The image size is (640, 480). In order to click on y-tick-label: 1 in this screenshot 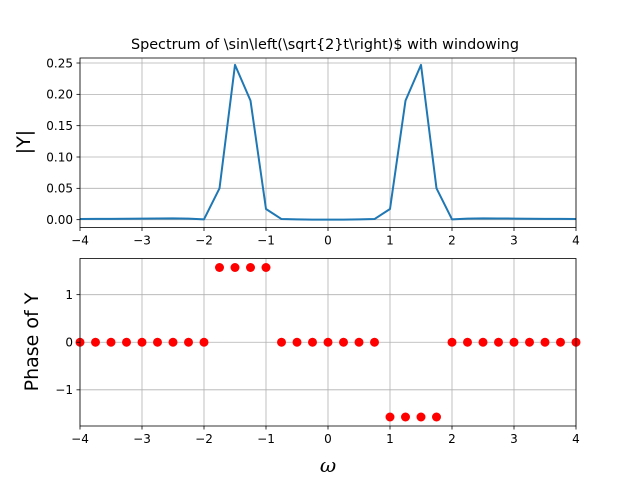, I will do `click(69, 295)`.